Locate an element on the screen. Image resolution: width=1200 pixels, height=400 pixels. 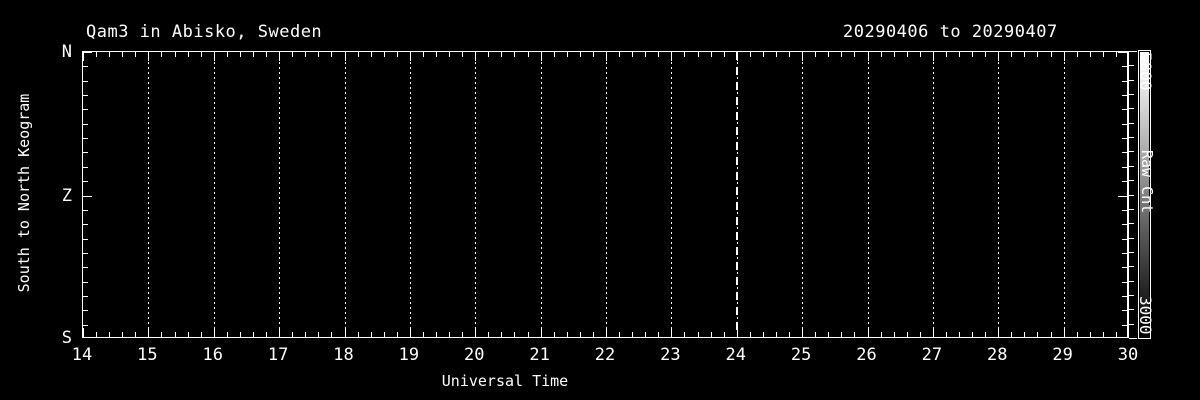
colorbar is located at coordinates (1144, 194).